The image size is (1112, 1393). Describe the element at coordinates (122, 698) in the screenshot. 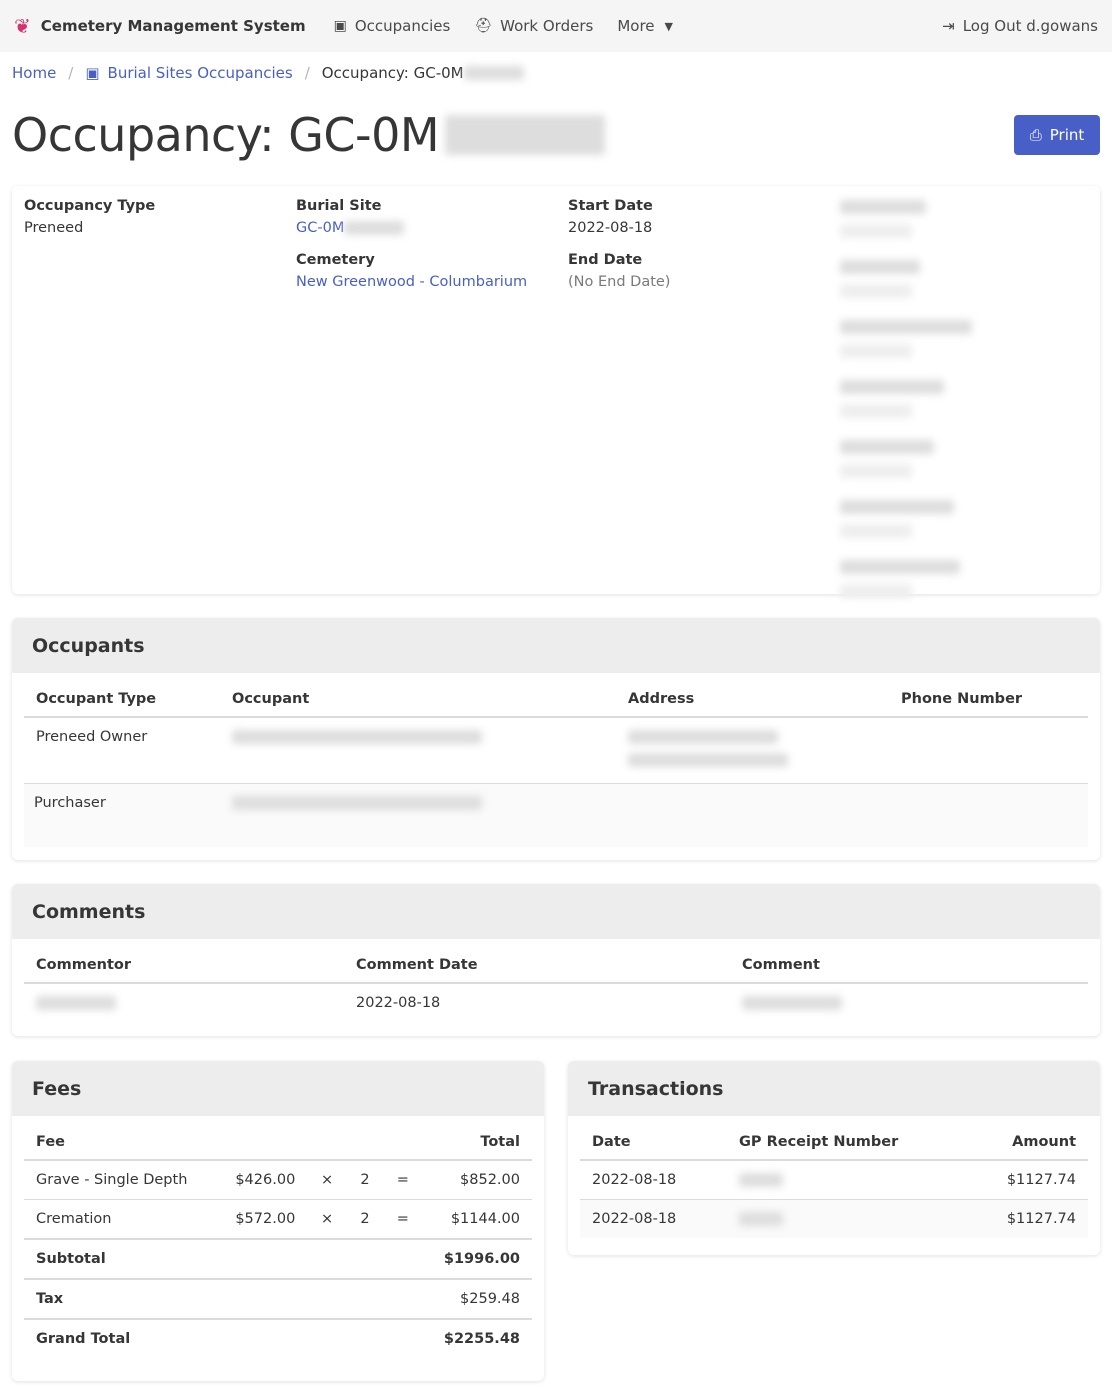

I see `col-occupant-type: Occupant Type` at that location.